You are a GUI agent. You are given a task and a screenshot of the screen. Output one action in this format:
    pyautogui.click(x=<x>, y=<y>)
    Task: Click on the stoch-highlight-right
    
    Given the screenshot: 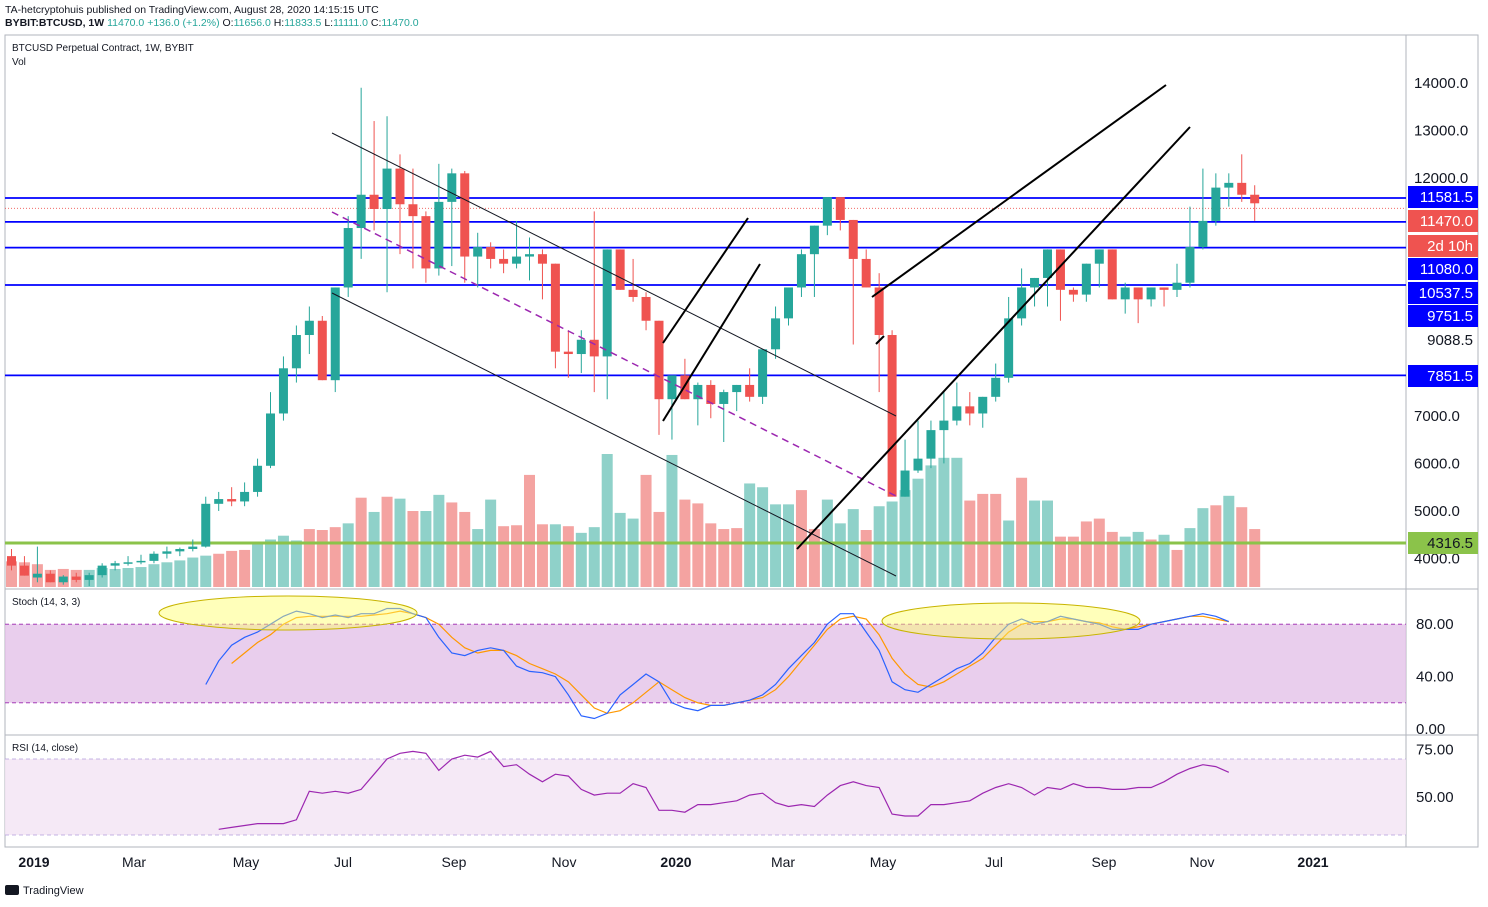 What is the action you would take?
    pyautogui.click(x=1011, y=621)
    